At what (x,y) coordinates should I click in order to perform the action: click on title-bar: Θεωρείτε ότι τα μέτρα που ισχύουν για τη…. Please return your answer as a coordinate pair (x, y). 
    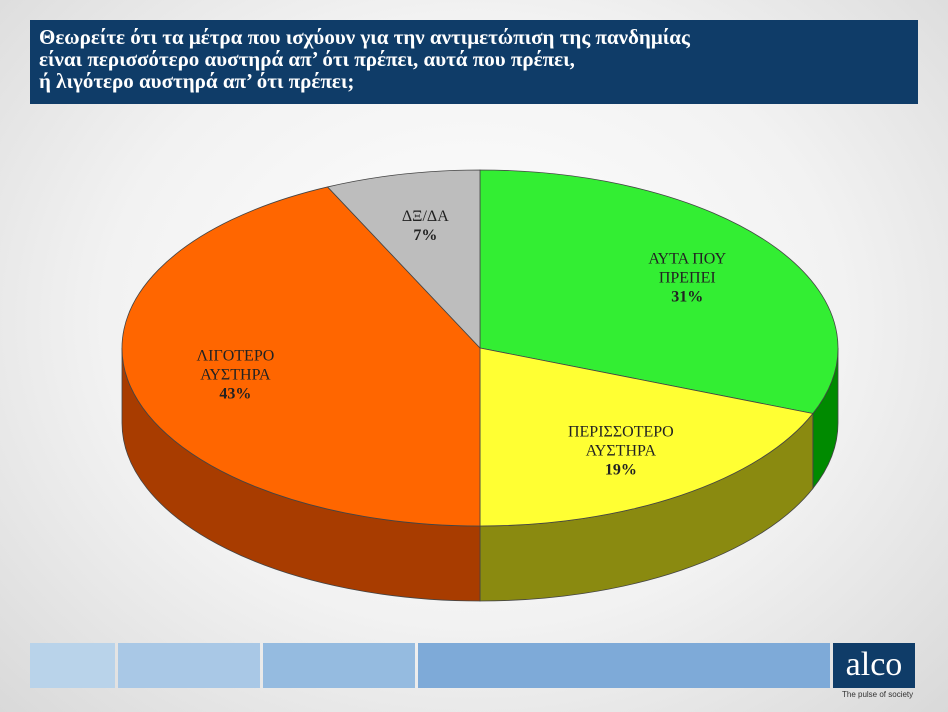
    Looking at the image, I should click on (474, 62).